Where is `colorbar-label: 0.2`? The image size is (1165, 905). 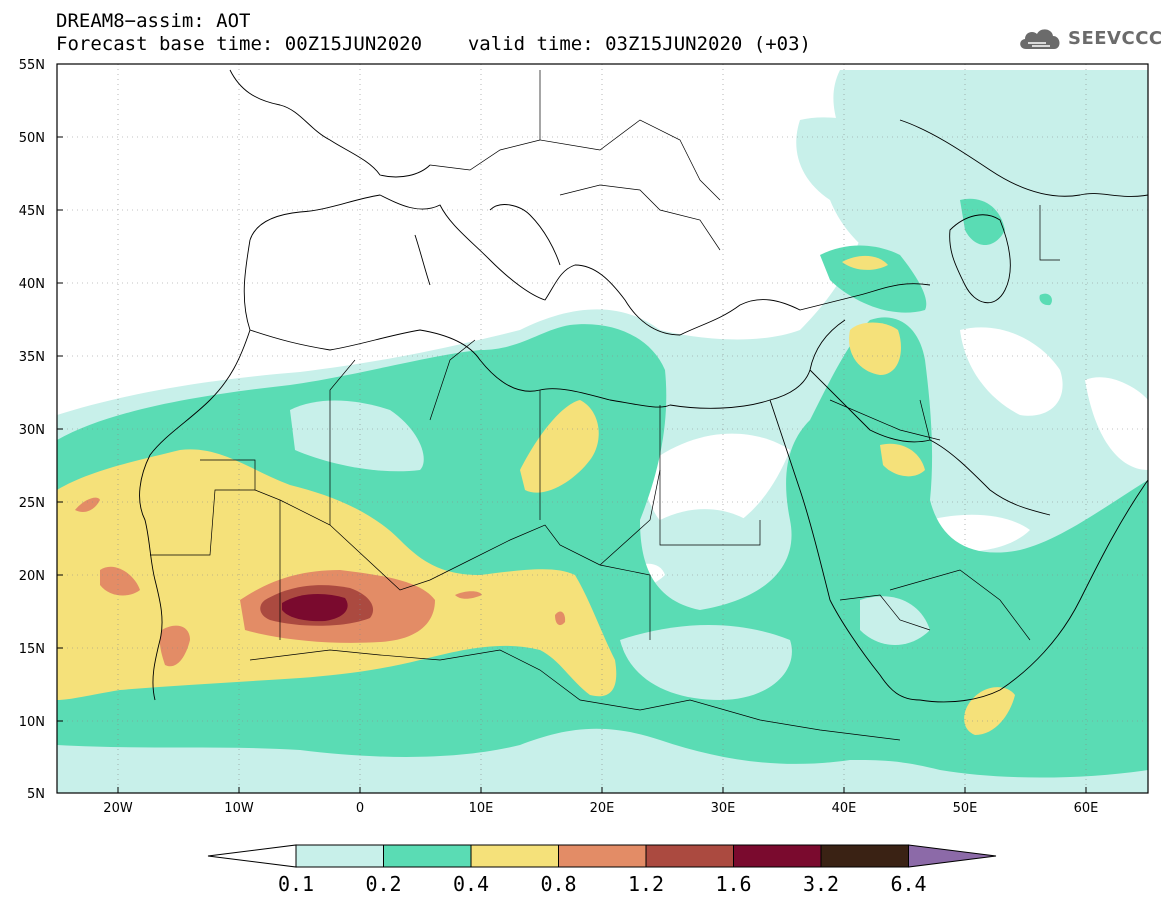 colorbar-label: 0.2 is located at coordinates (383, 884).